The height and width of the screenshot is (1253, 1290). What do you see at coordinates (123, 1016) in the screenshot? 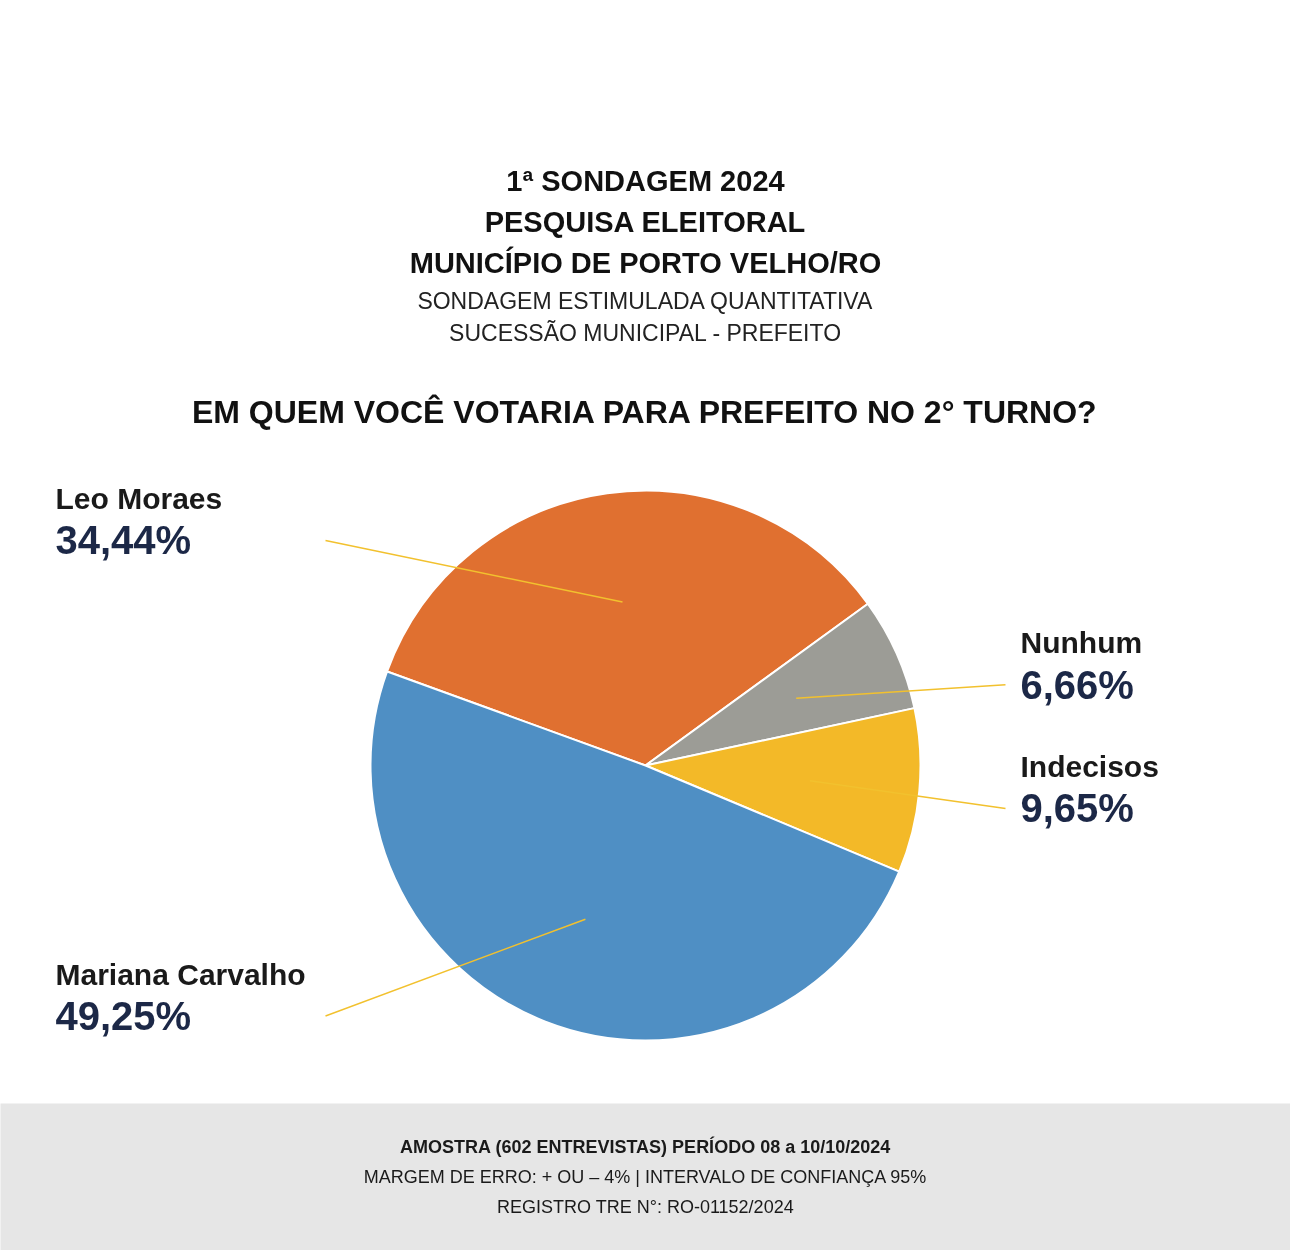
I see `data-label: 49,25%` at bounding box center [123, 1016].